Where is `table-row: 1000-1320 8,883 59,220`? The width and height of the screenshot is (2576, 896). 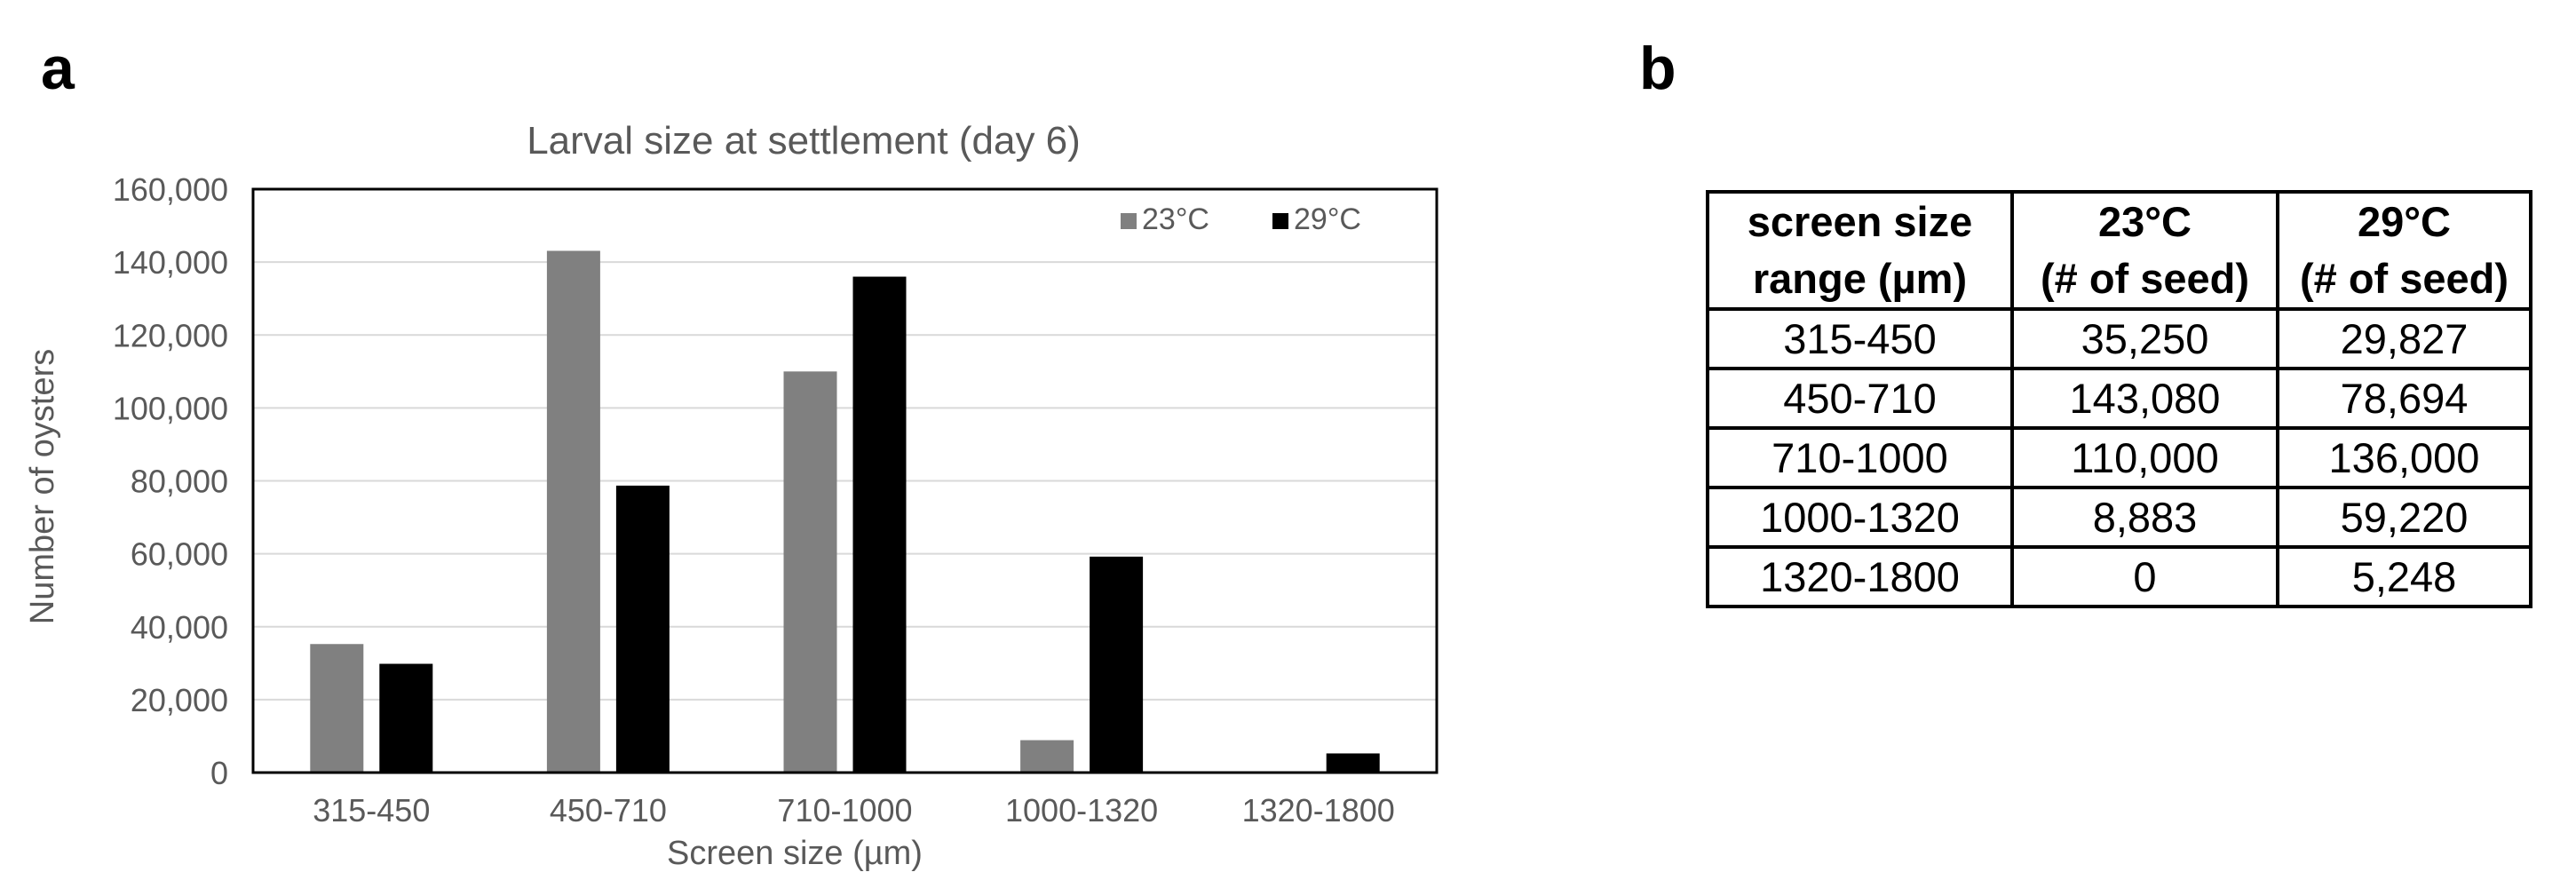 table-row: 1000-1320 8,883 59,220 is located at coordinates (2119, 517).